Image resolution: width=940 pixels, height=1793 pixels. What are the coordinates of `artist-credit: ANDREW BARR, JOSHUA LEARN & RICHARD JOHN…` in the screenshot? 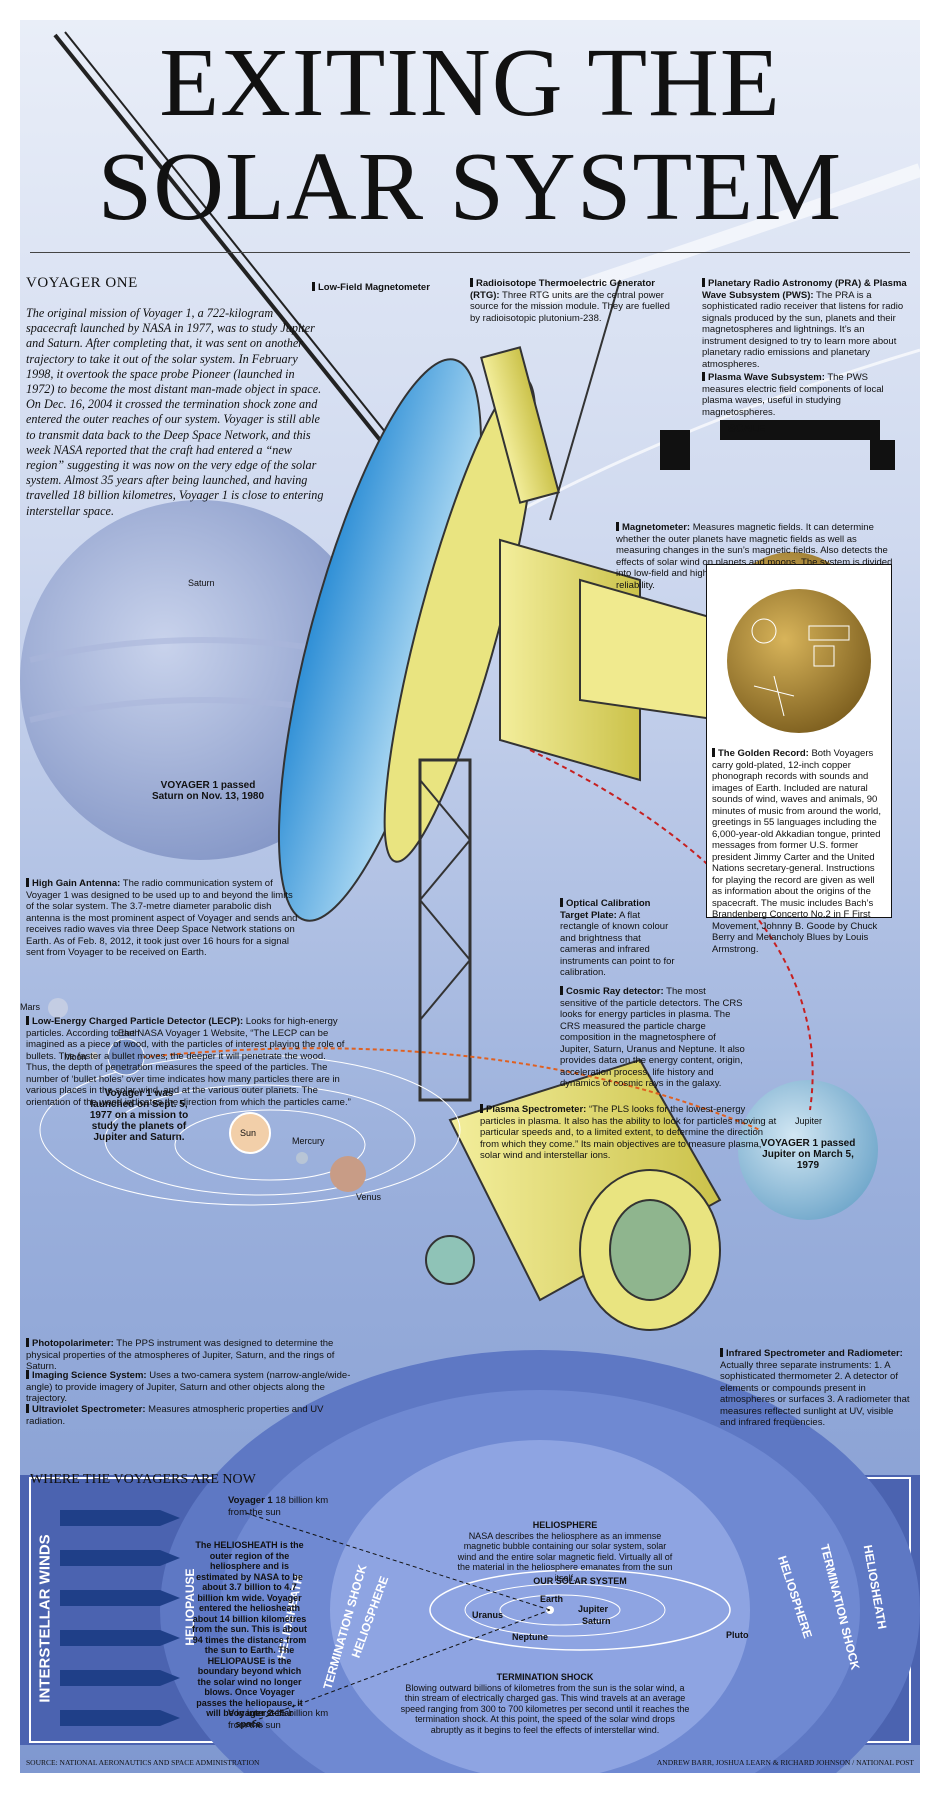 It's located at (785, 1762).